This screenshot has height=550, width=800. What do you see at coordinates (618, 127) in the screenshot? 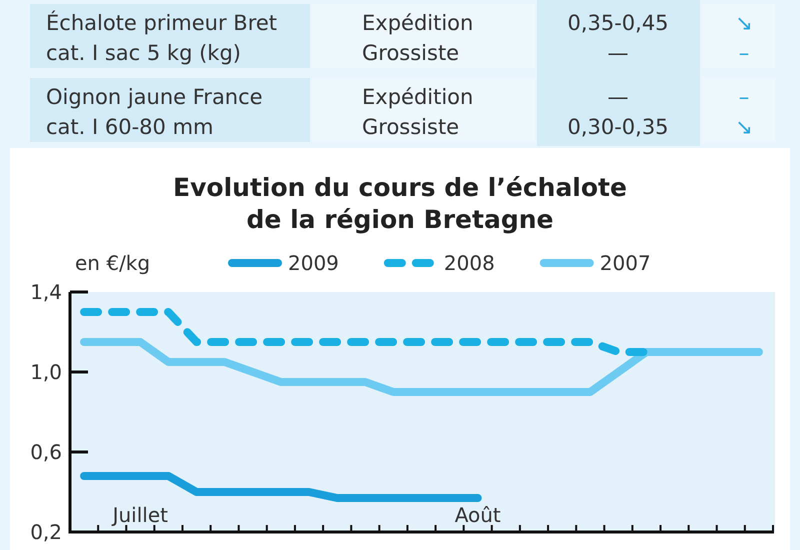
I see `text: 0,30-0,35` at bounding box center [618, 127].